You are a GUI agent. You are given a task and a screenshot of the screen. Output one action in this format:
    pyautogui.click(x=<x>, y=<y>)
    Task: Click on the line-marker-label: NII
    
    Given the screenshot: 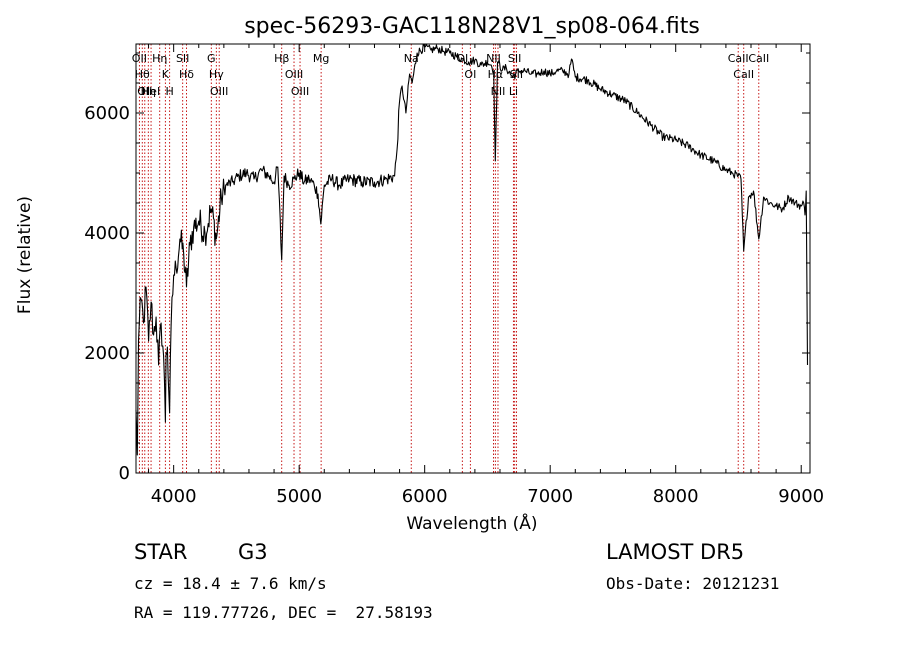 What is the action you would take?
    pyautogui.click(x=498, y=91)
    